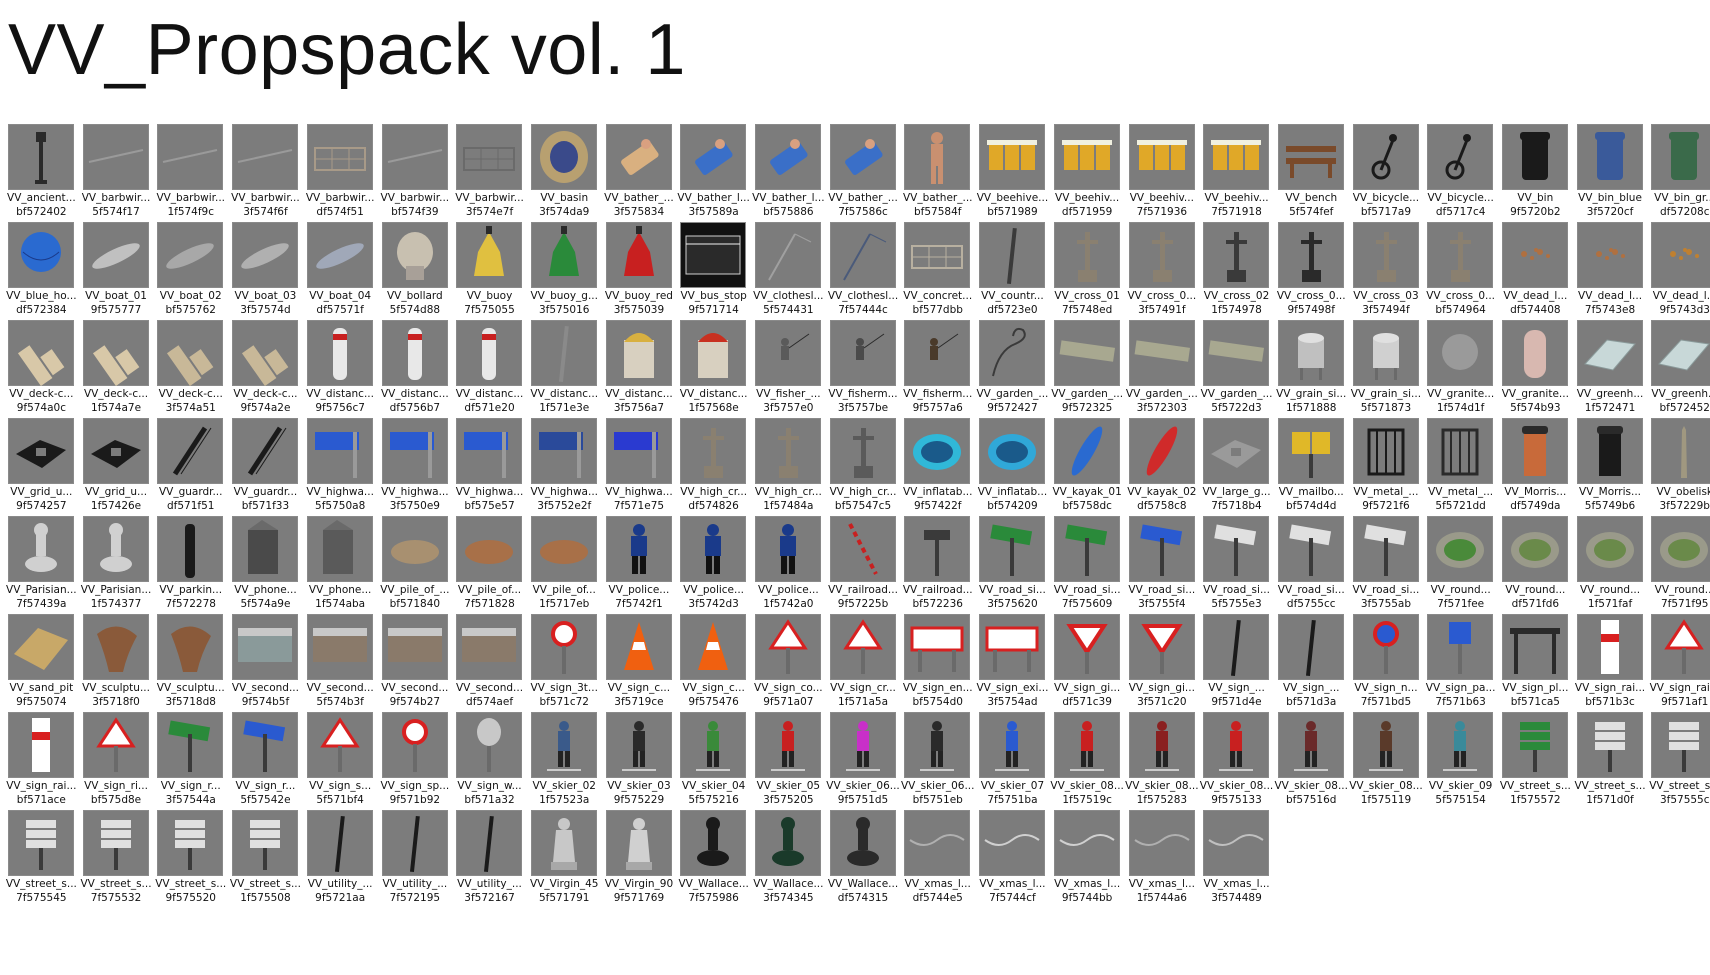 Image resolution: width=1710 pixels, height=975 pixels. What do you see at coordinates (340, 368) in the screenshot?
I see `asset-tile: VV_distanc... 9f5756c7` at bounding box center [340, 368].